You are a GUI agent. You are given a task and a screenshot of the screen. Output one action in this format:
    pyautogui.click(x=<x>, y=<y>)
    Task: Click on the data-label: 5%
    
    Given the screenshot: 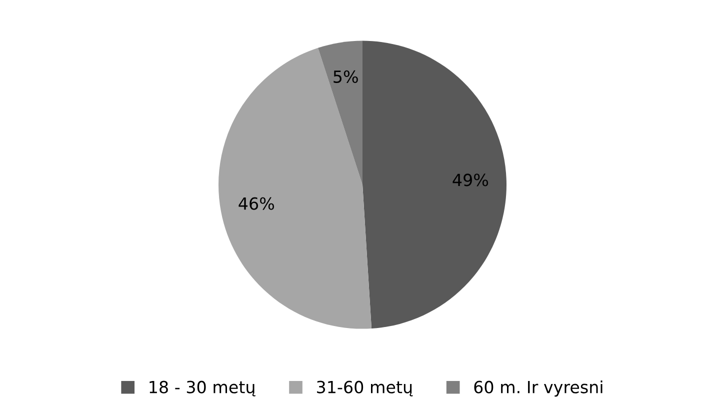 What is the action you would take?
    pyautogui.click(x=346, y=76)
    